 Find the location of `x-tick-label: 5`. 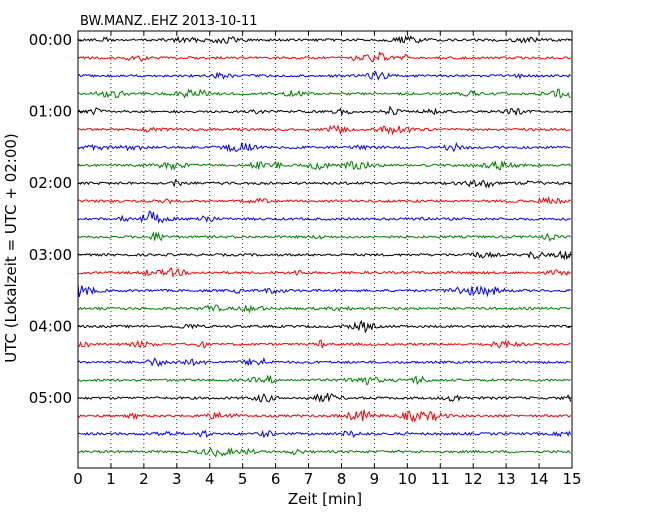

x-tick-label: 5 is located at coordinates (243, 479).